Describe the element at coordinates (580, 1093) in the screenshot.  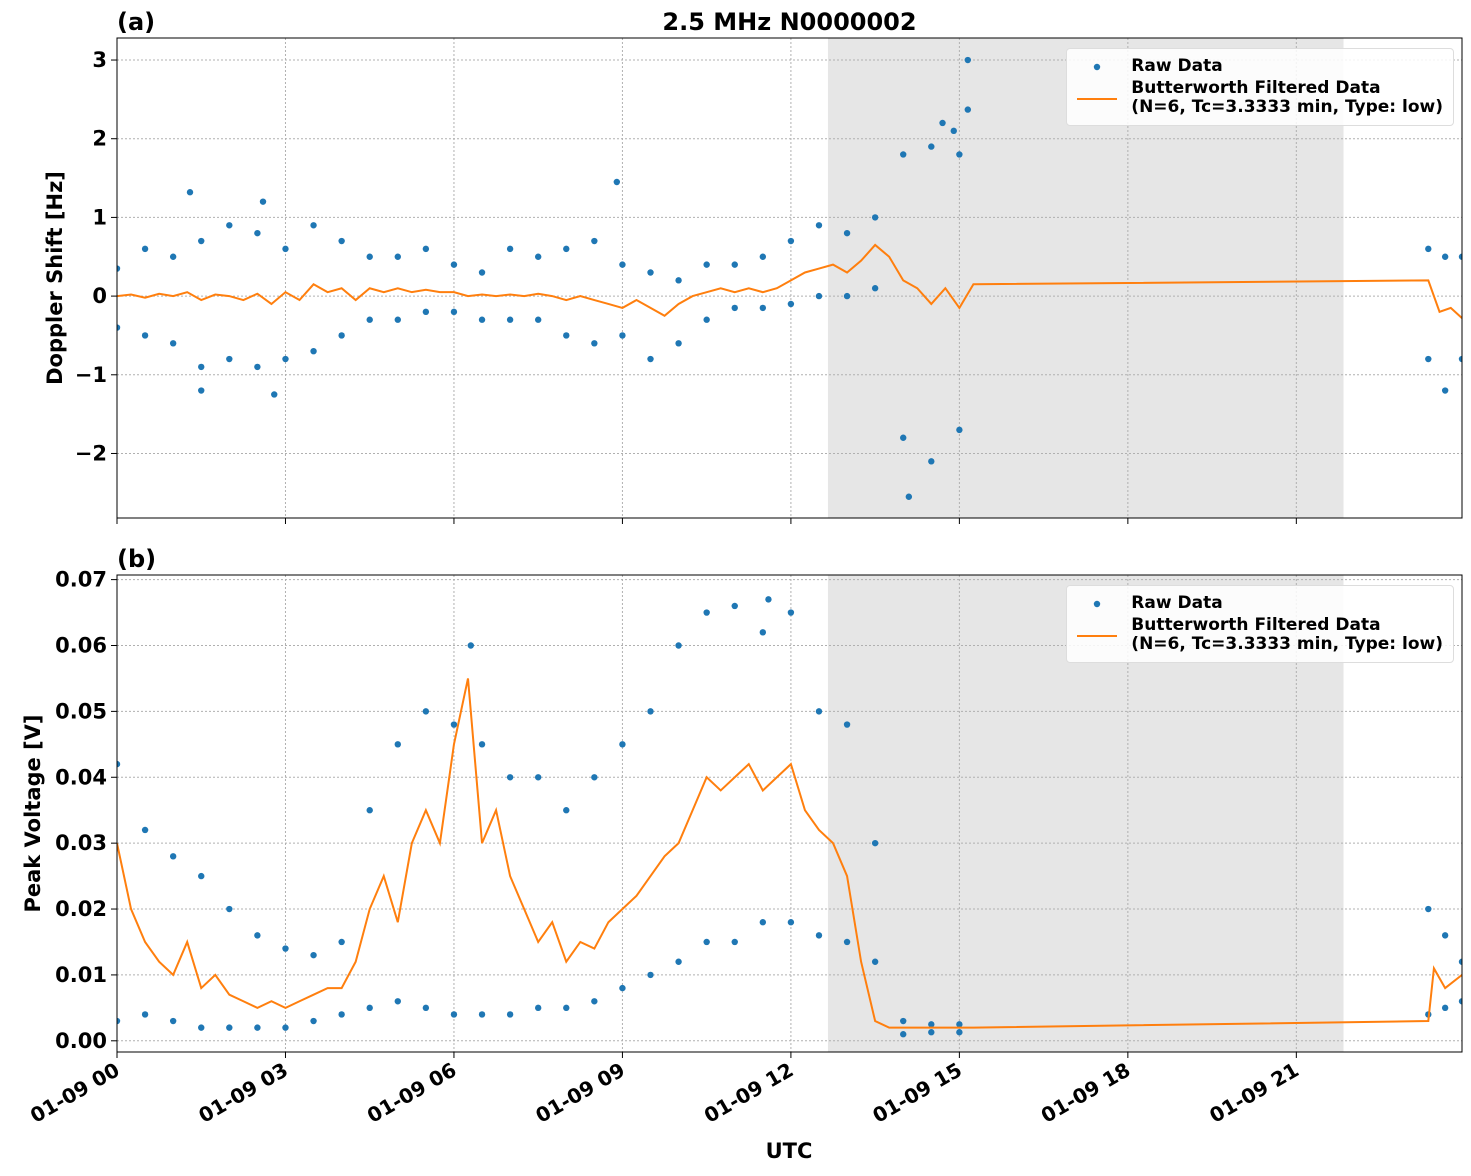
I see `x-tick-label: 01-09 09` at that location.